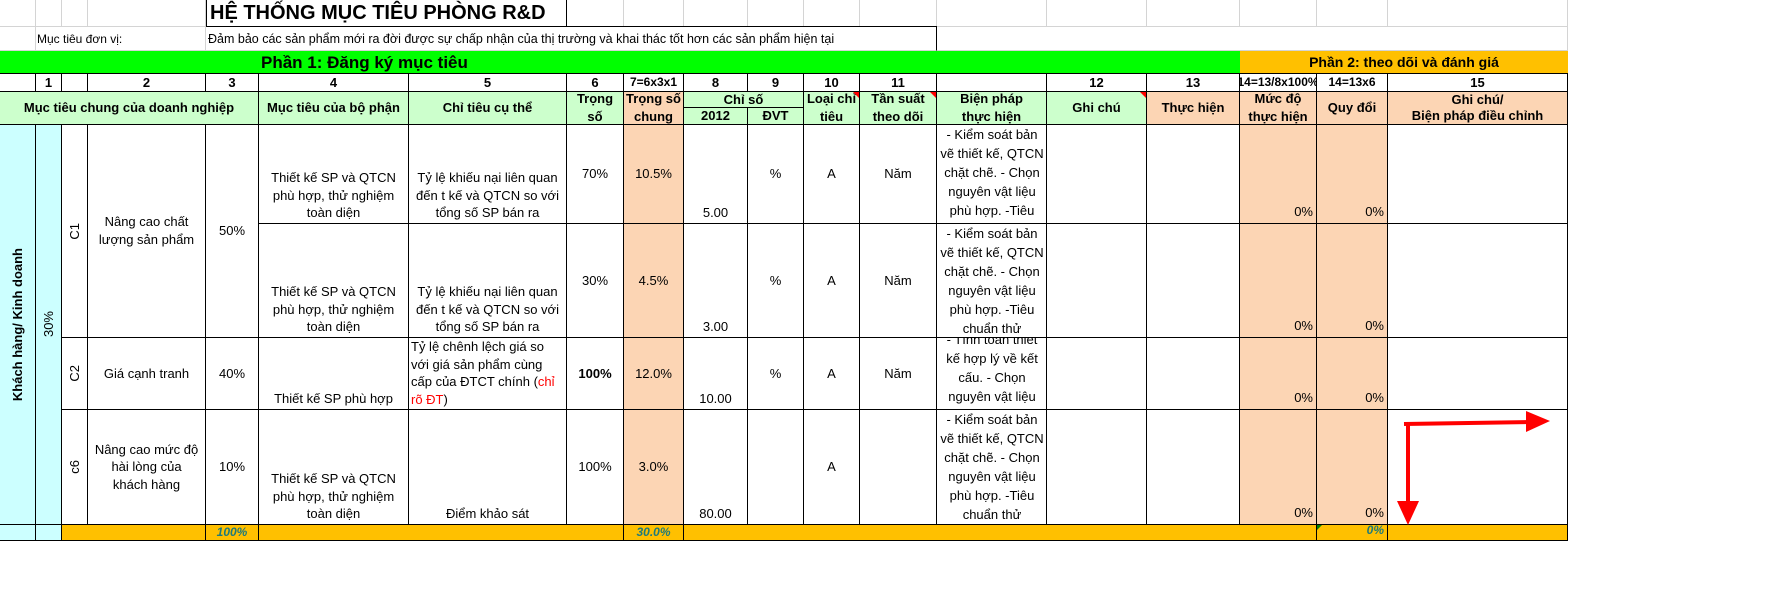 This screenshot has width=1784, height=616. What do you see at coordinates (716, 467) in the screenshot?
I see `row4-chi-so-2012: 80.00` at bounding box center [716, 467].